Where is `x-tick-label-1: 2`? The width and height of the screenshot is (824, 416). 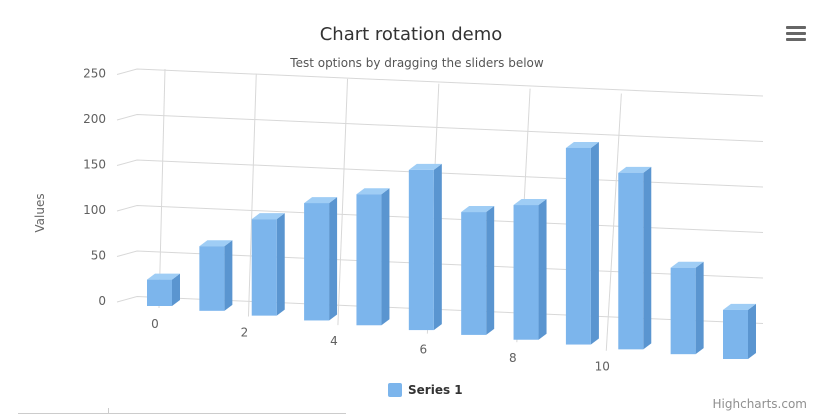
x-tick-label-1: 2 is located at coordinates (245, 333).